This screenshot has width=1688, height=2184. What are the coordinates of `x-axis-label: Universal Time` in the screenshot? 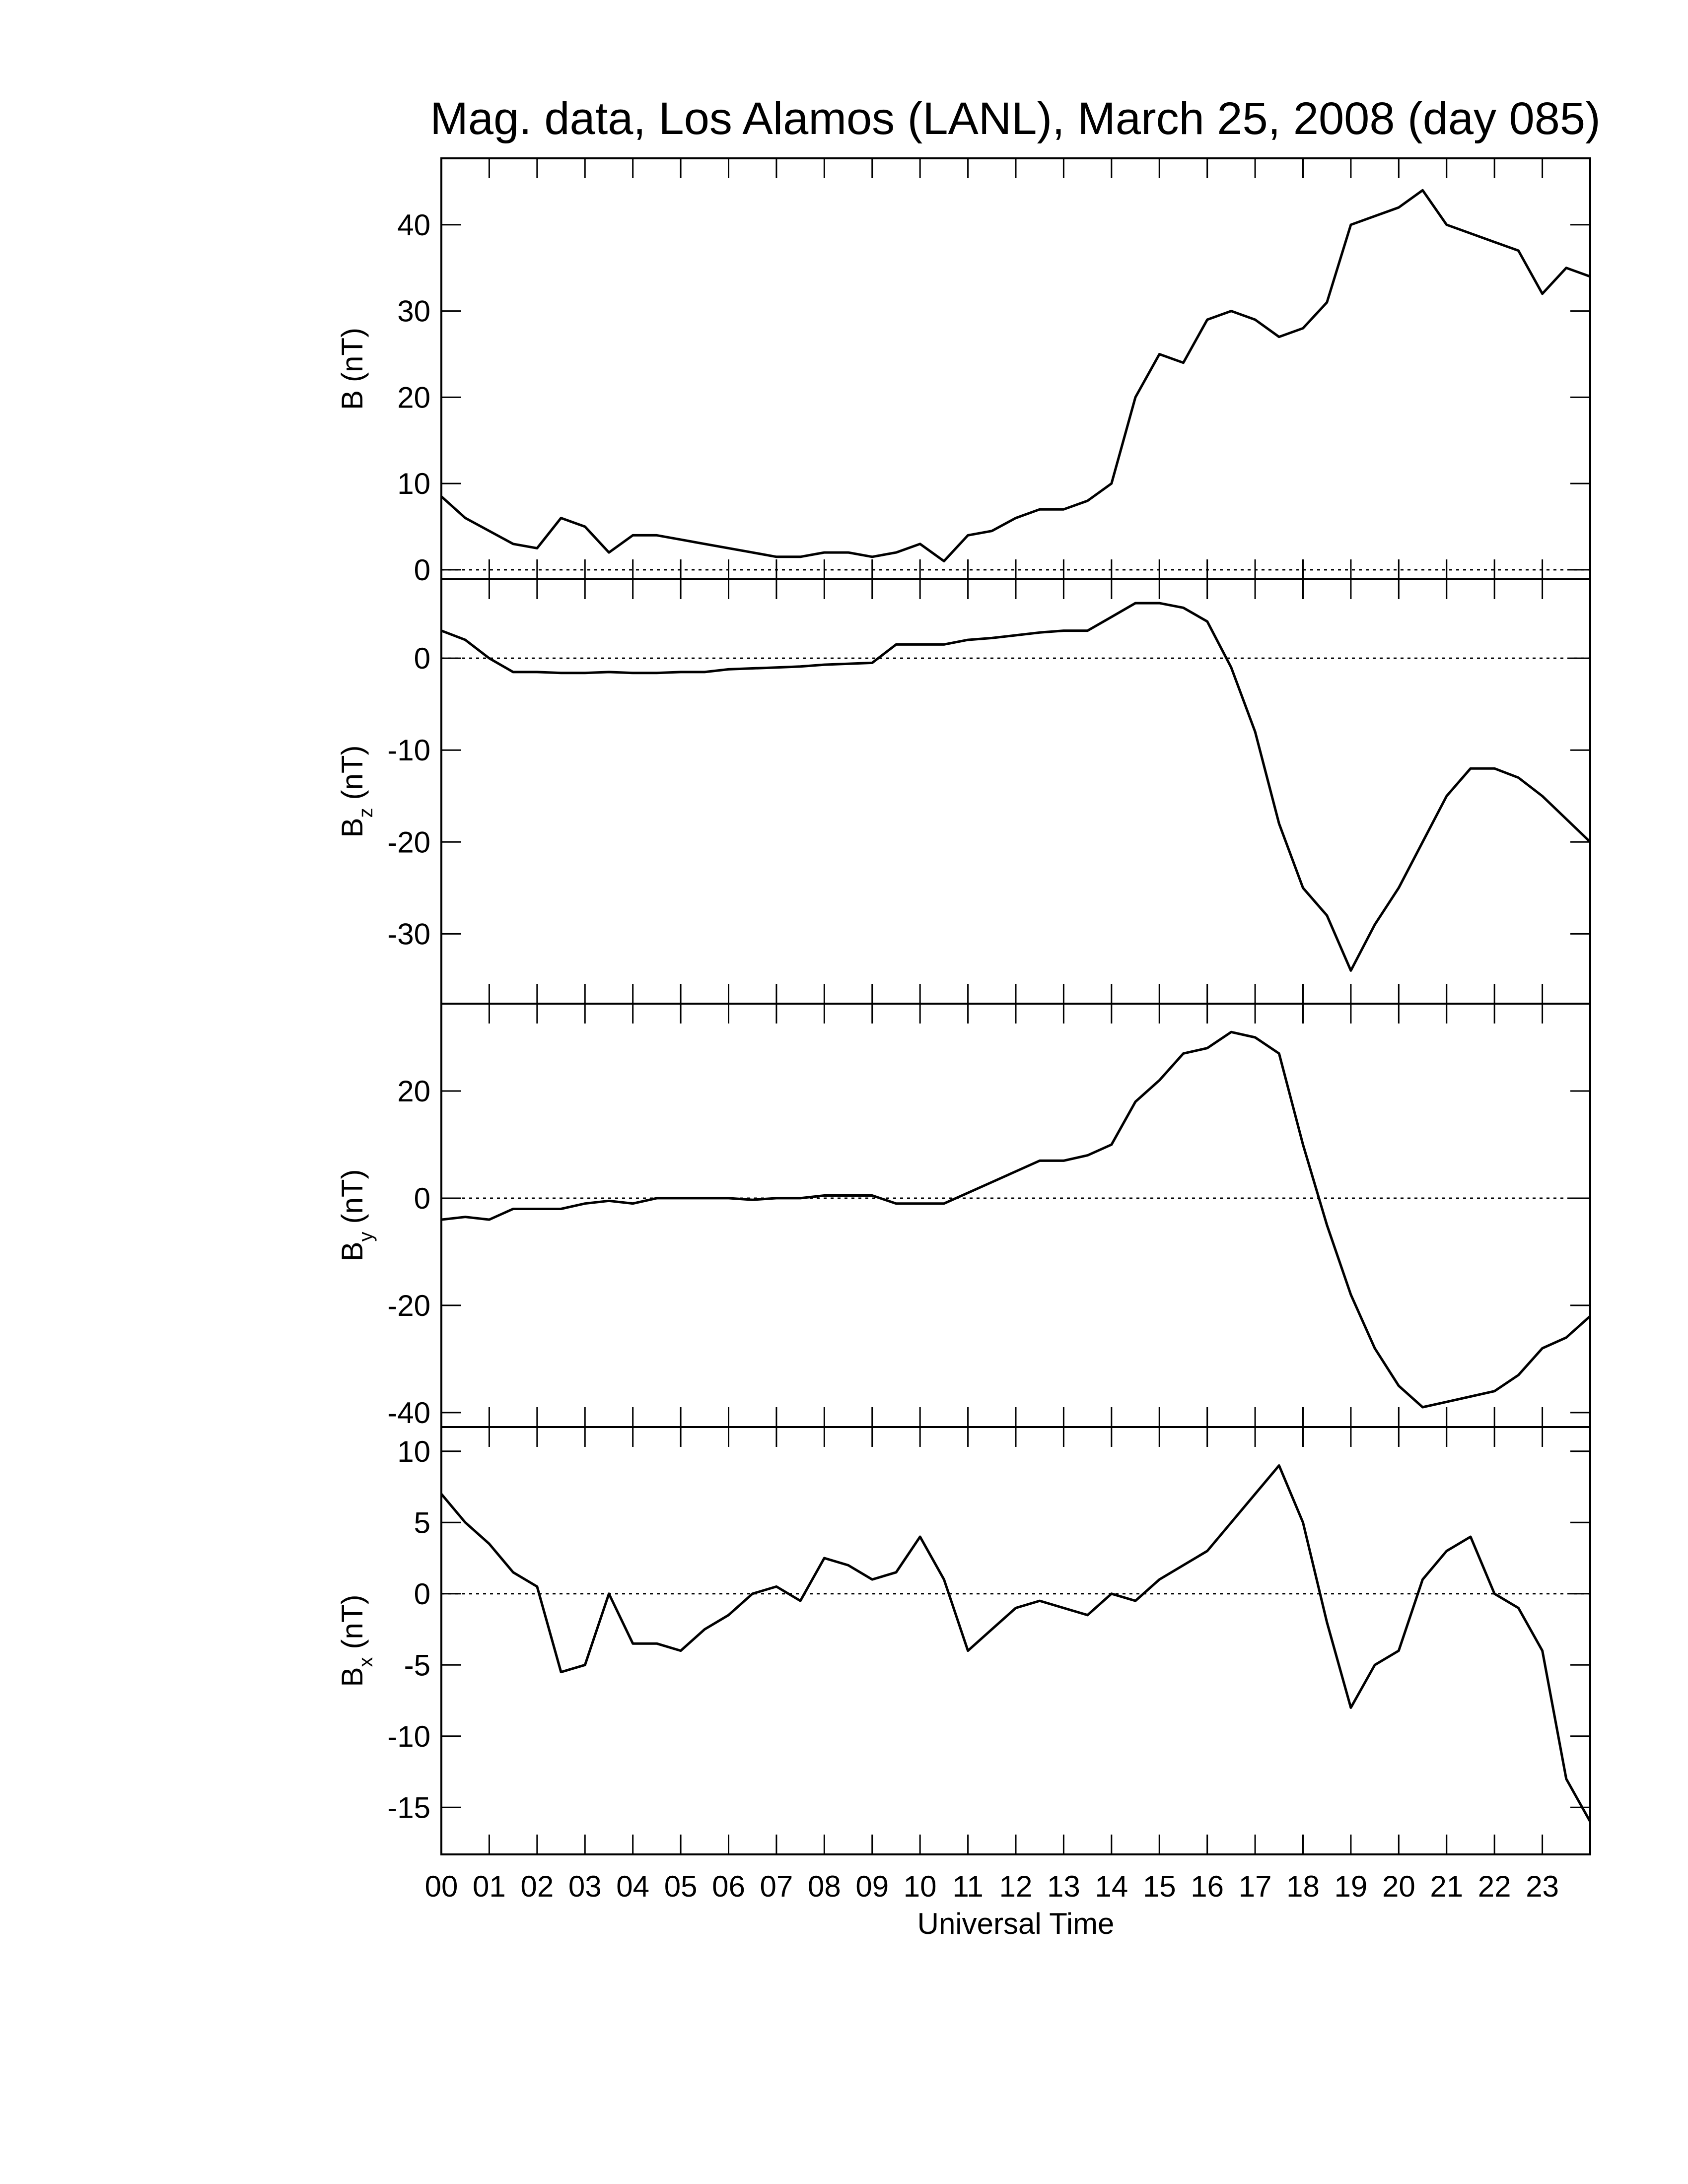 It's located at (1016, 1923).